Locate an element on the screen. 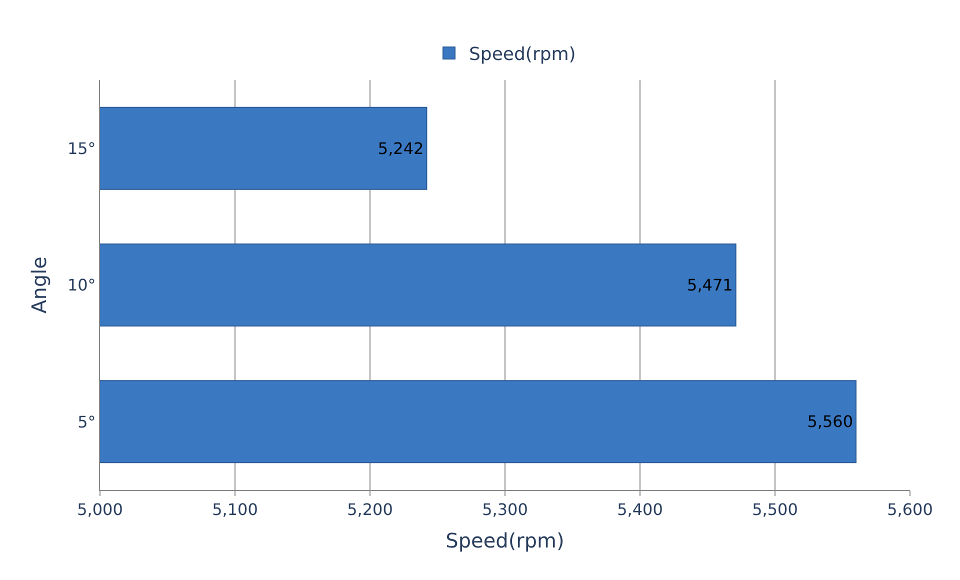  y-tick-label: 10° is located at coordinates (81, 285).